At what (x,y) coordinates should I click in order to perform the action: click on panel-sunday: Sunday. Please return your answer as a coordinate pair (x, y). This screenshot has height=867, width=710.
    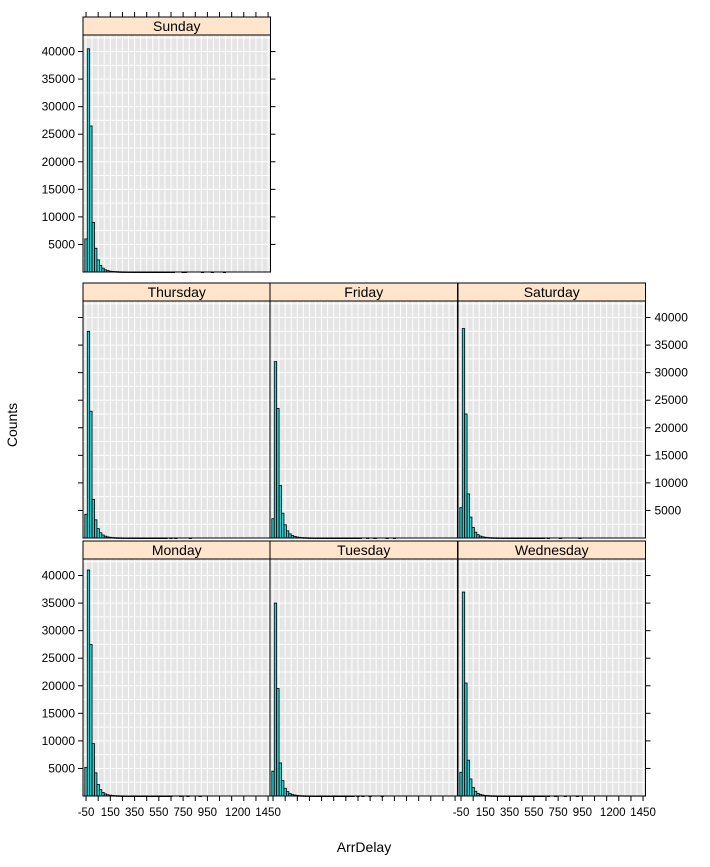
    Looking at the image, I should click on (176, 144).